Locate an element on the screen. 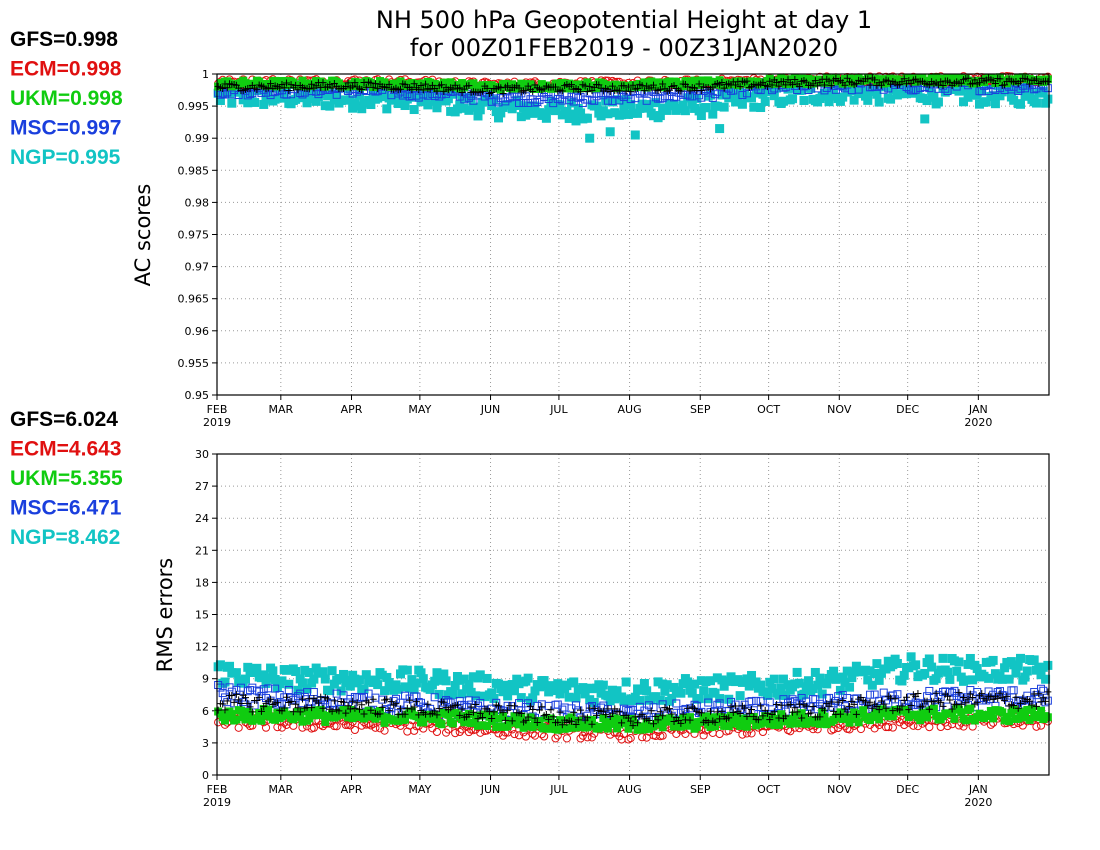  ac-month-label: AUG is located at coordinates (630, 409).